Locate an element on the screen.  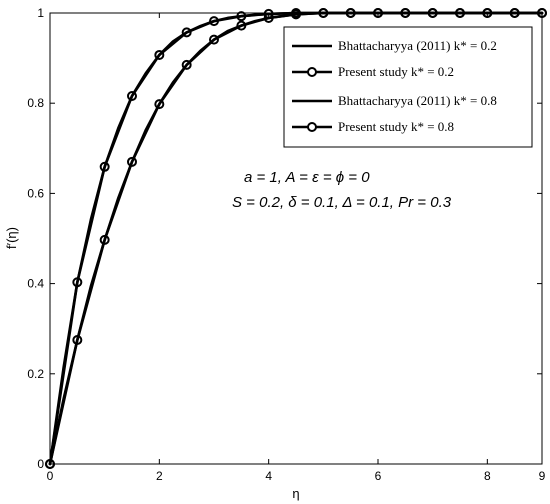
y-tick-label: 0.6 is located at coordinates (35, 193).